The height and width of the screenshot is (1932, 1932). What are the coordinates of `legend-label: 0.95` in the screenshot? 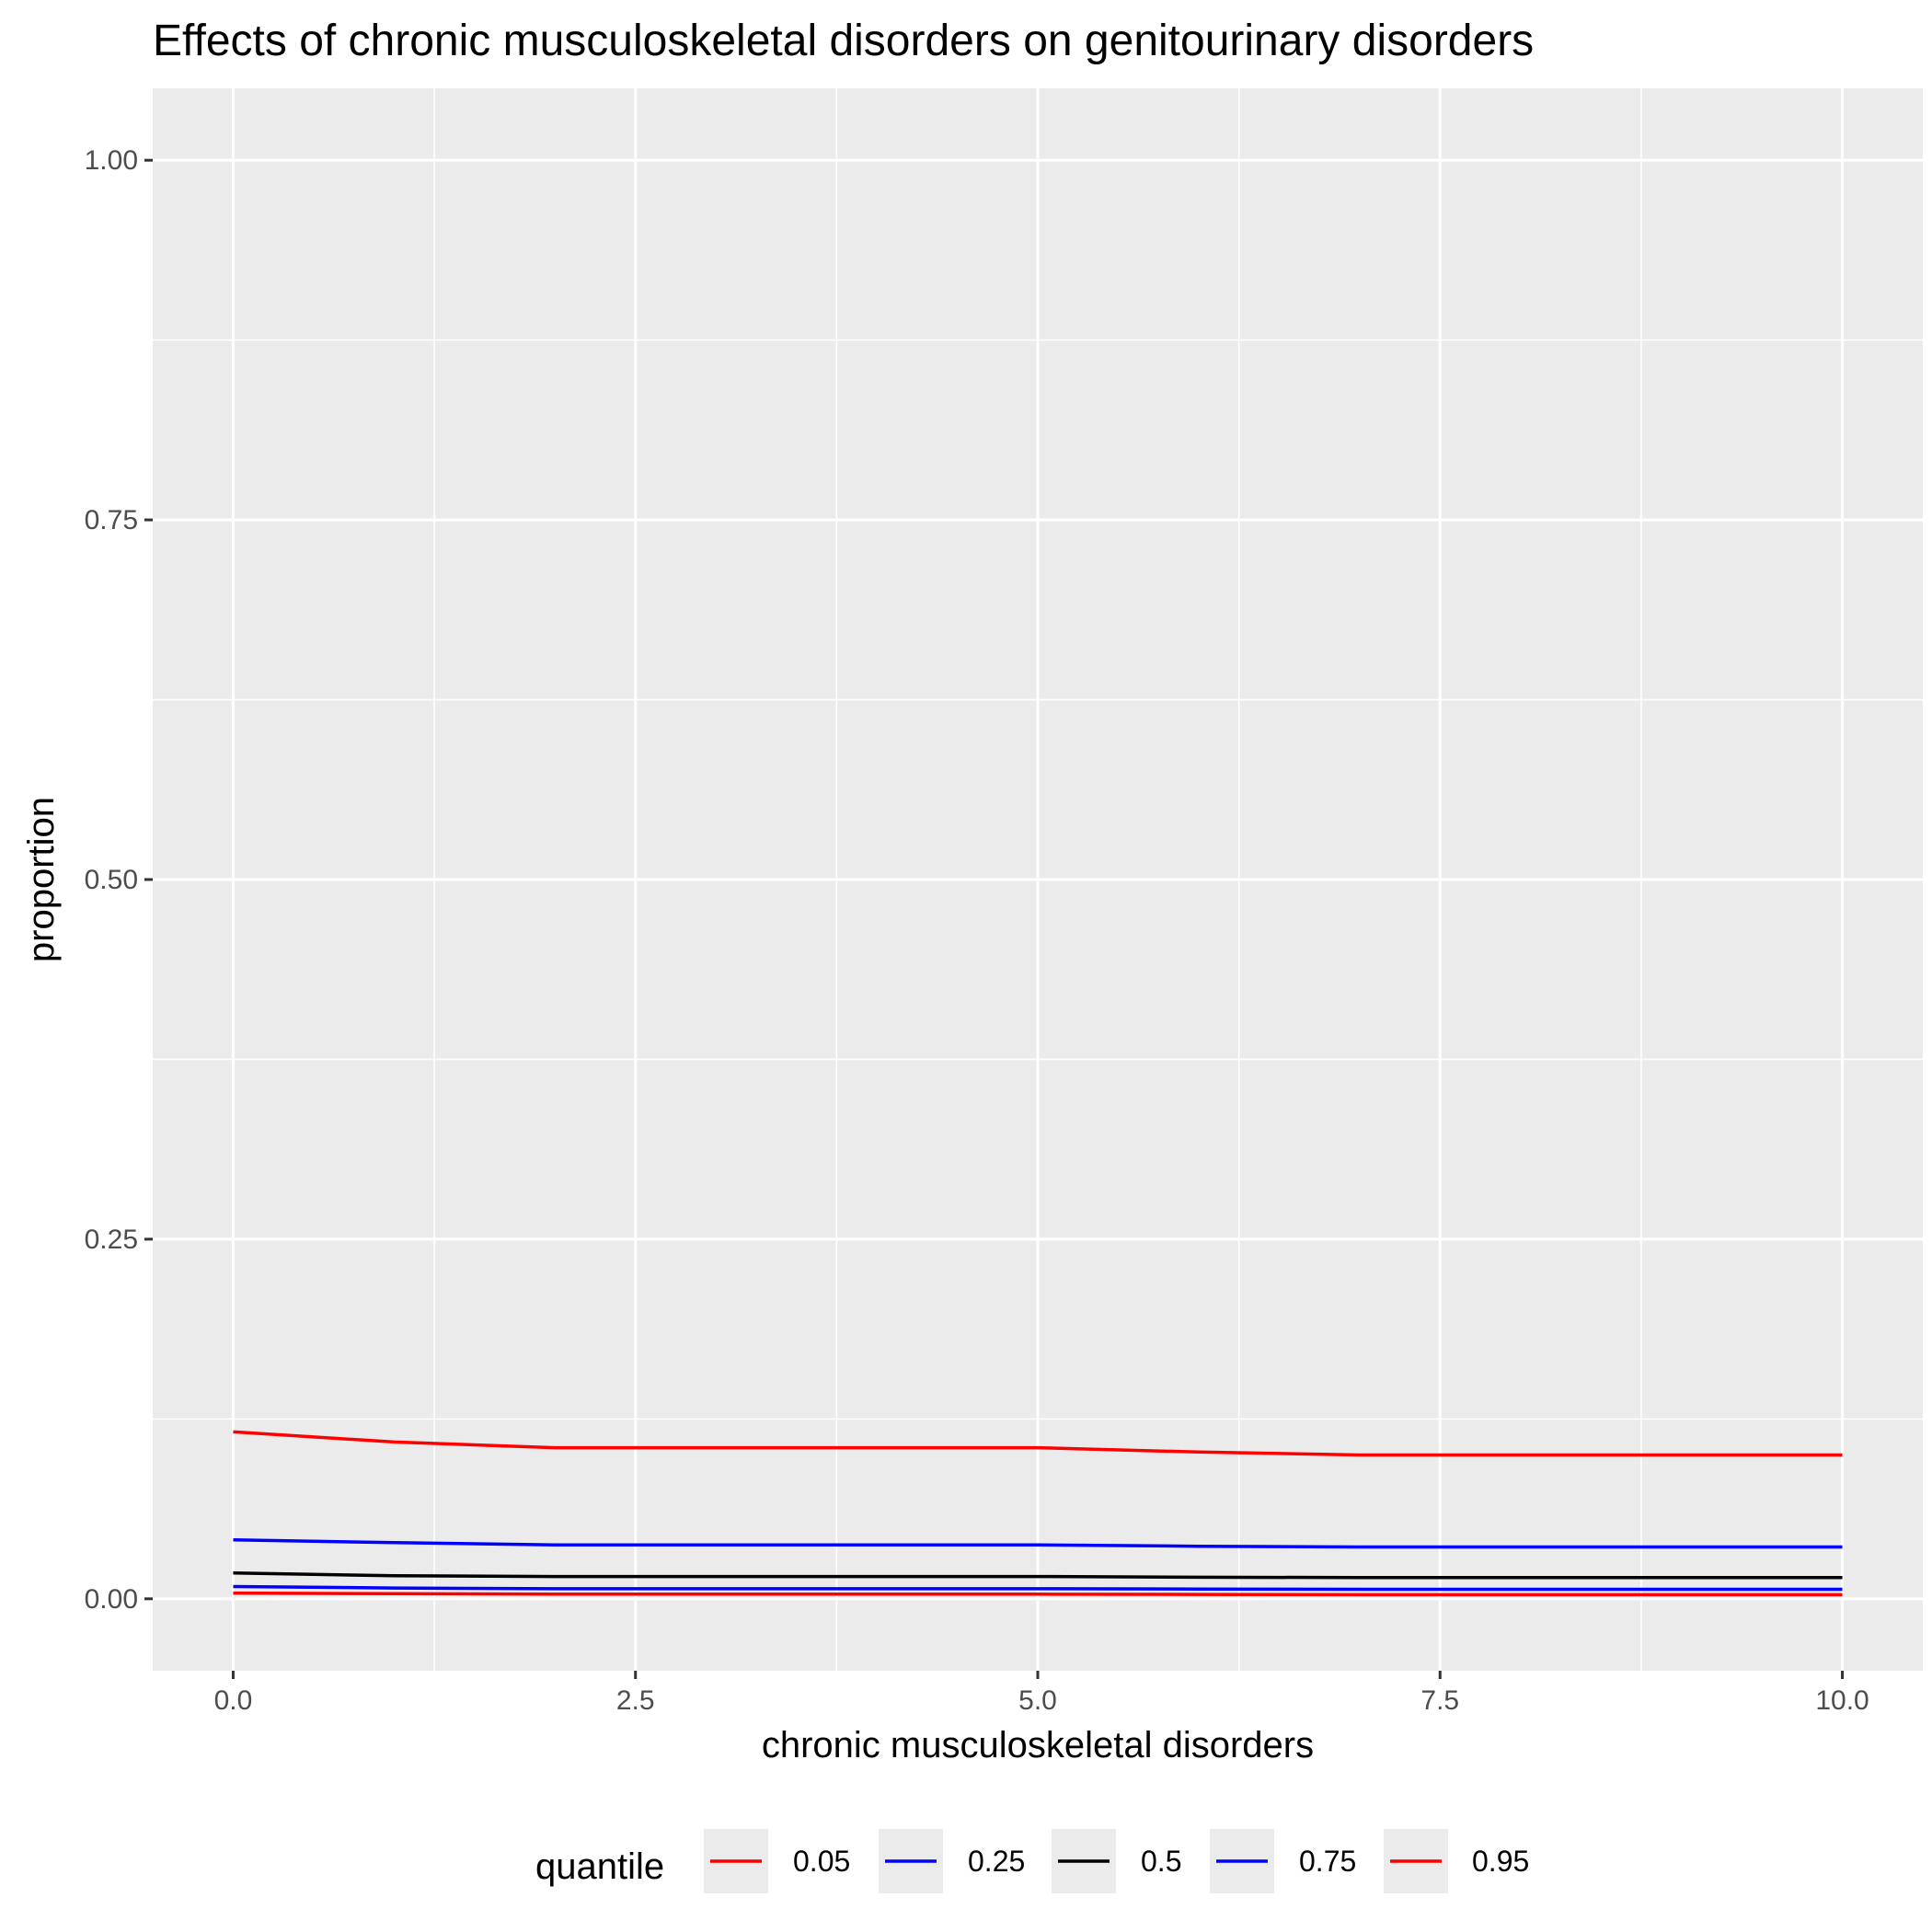 It's located at (1500, 1861).